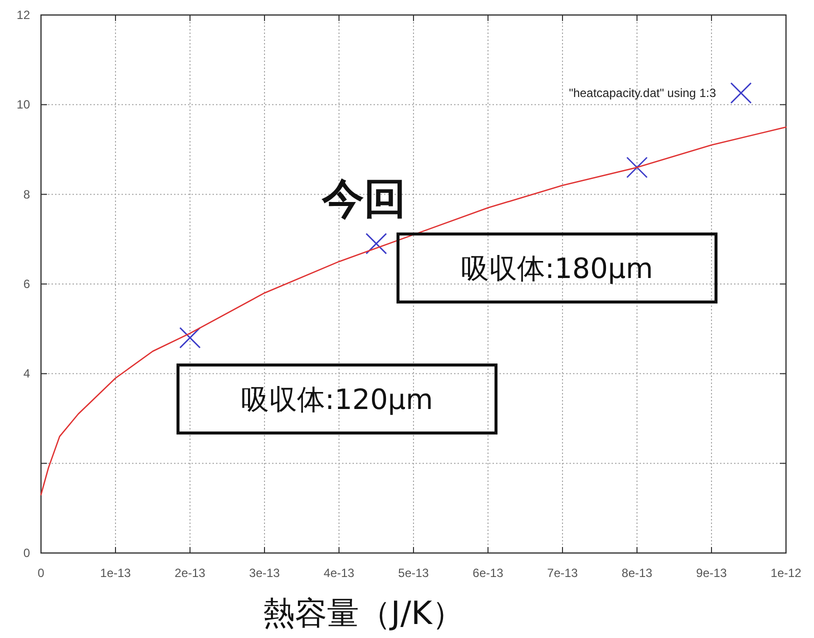 Image resolution: width=814 pixels, height=638 pixels. Describe the element at coordinates (363, 613) in the screenshot. I see `x-axis-title: 熱容量（J/K）` at that location.